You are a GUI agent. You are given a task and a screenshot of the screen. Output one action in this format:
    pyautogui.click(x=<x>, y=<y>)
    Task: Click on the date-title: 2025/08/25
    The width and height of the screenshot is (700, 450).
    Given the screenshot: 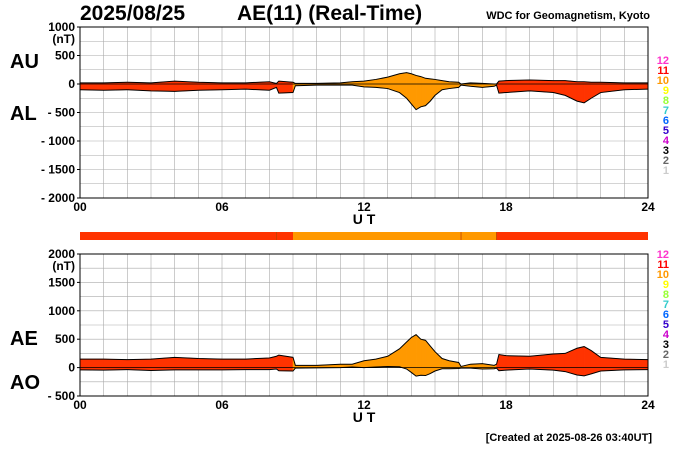 What is the action you would take?
    pyautogui.click(x=133, y=13)
    